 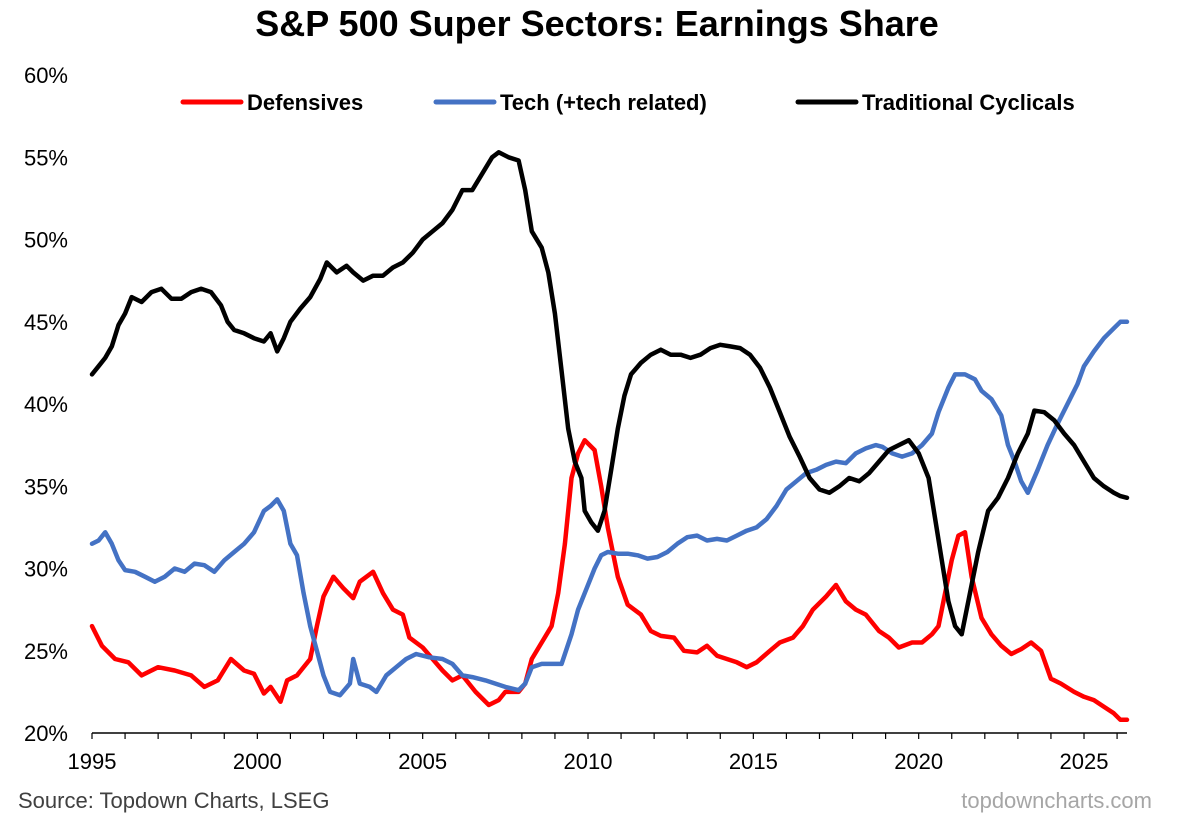 What do you see at coordinates (1056, 800) in the screenshot?
I see `watermark: topdowncharts.com` at bounding box center [1056, 800].